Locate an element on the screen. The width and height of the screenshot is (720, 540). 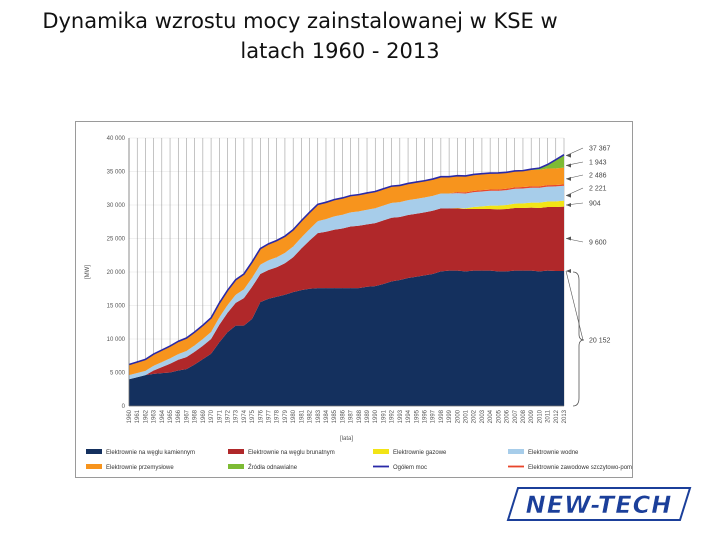
legend-label: Ogółem moc is located at coordinates (410, 468).